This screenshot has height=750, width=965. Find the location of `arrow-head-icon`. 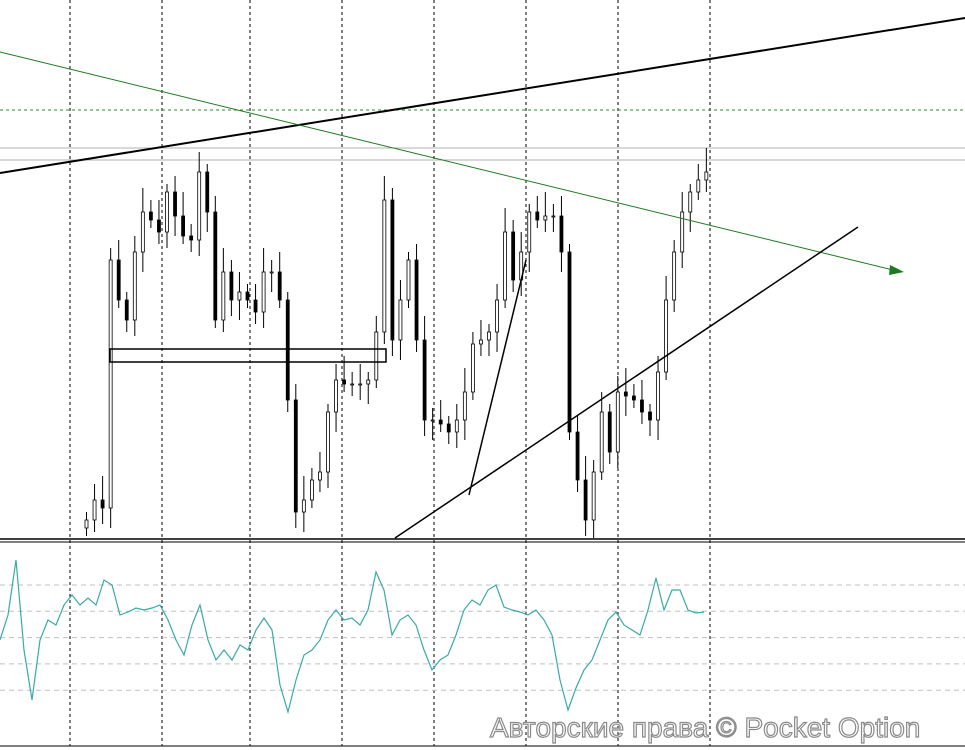

arrow-head-icon is located at coordinates (896, 270).